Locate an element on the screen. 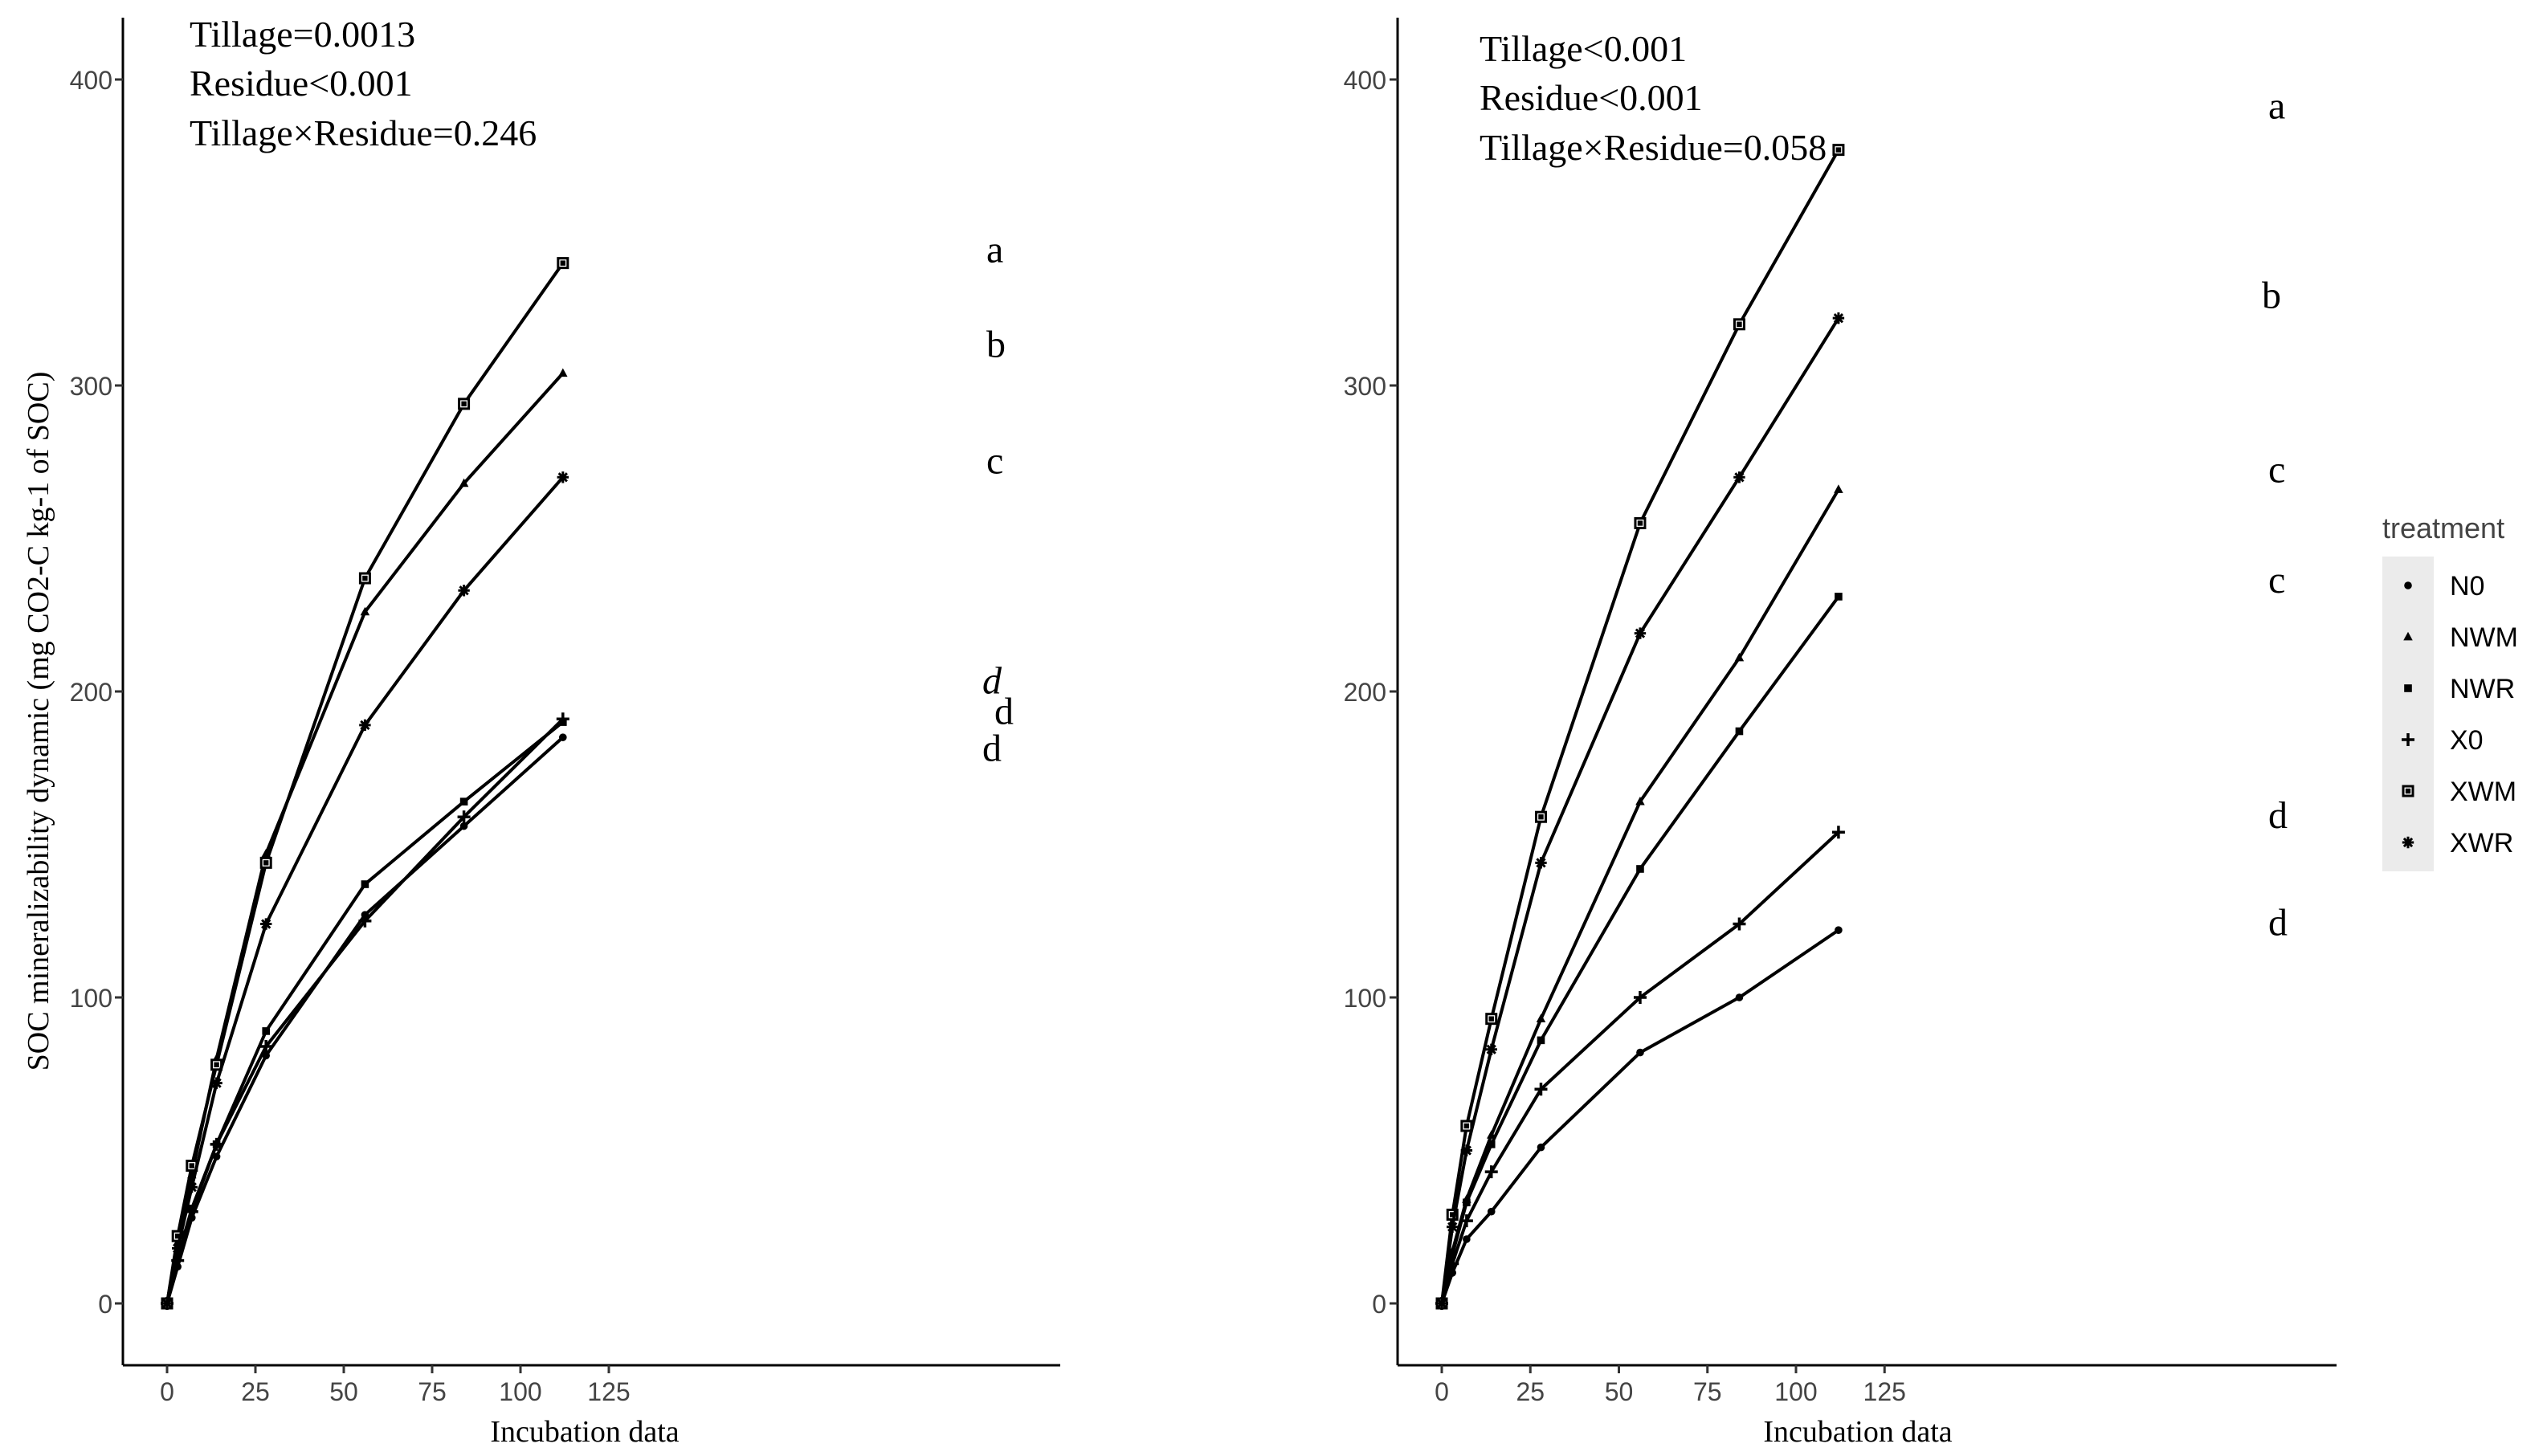 Image resolution: width=2547 pixels, height=1456 pixels. legend-item-xwm: XWM is located at coordinates (2459, 792).